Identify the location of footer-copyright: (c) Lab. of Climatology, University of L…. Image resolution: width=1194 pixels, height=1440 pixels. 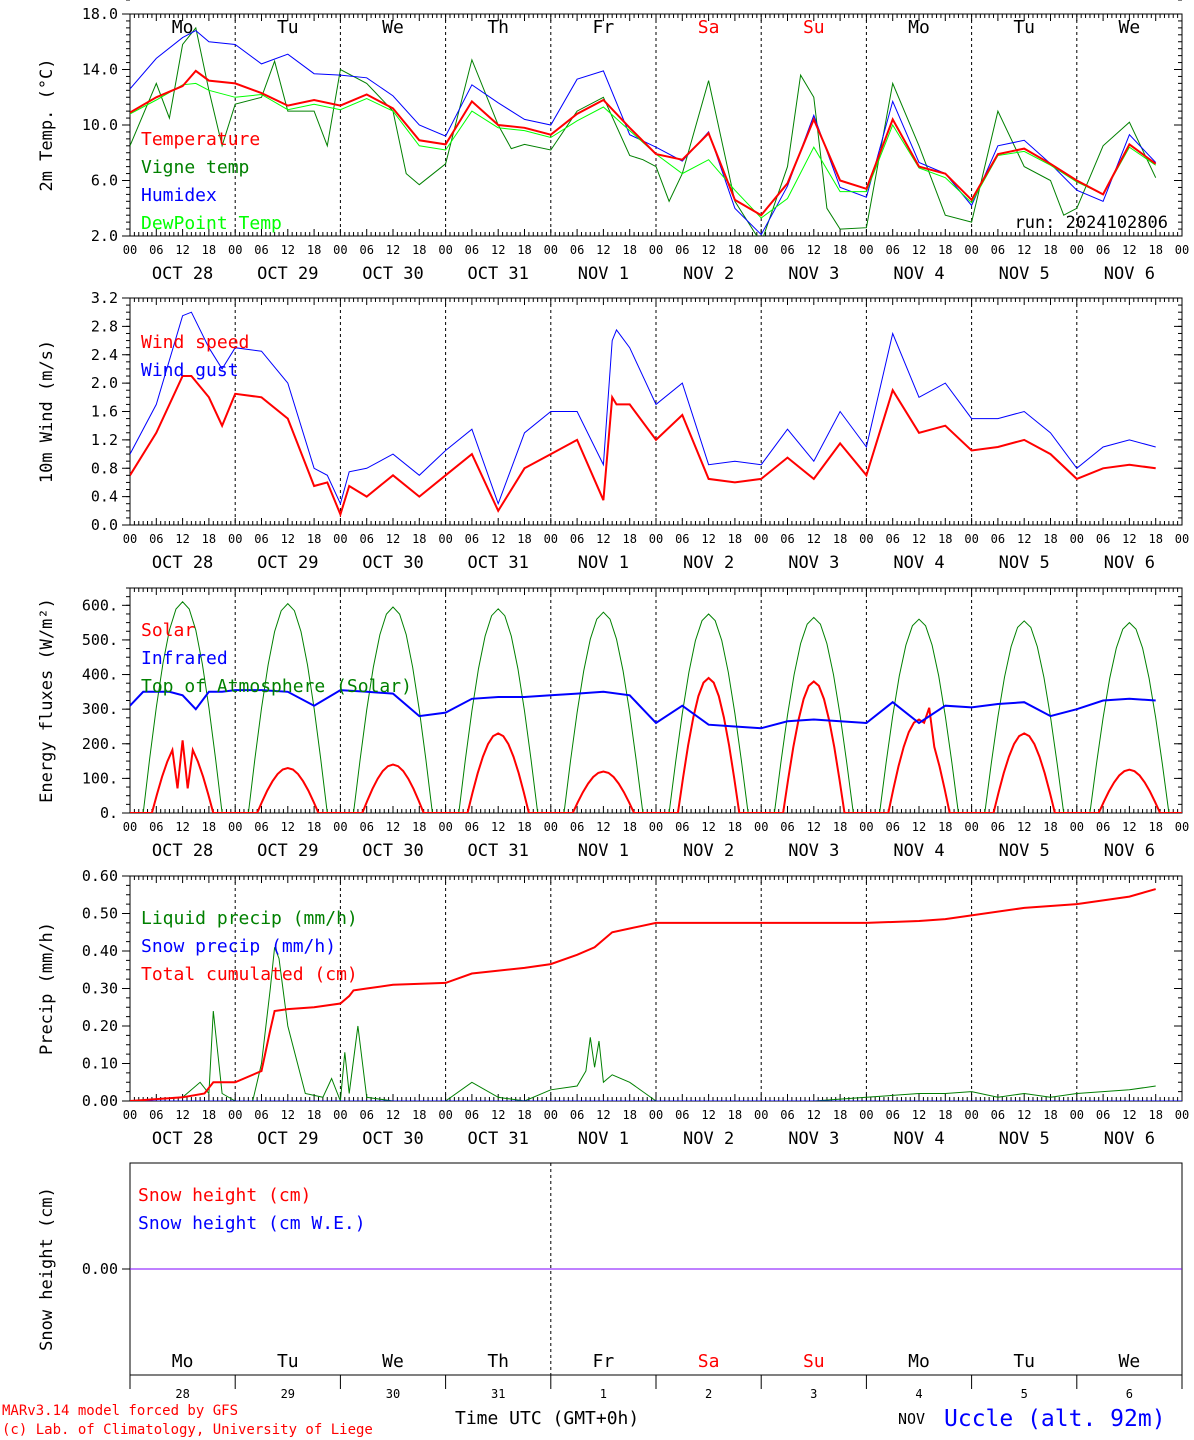
(187, 1430).